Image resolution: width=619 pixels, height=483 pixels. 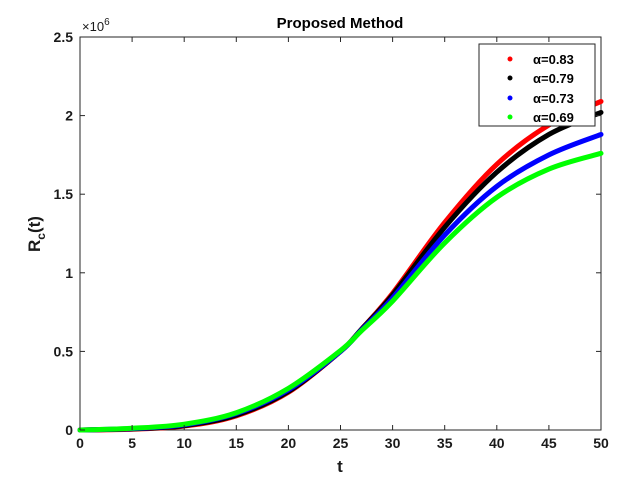 What do you see at coordinates (80, 443) in the screenshot?
I see `x-tick-label: 0` at bounding box center [80, 443].